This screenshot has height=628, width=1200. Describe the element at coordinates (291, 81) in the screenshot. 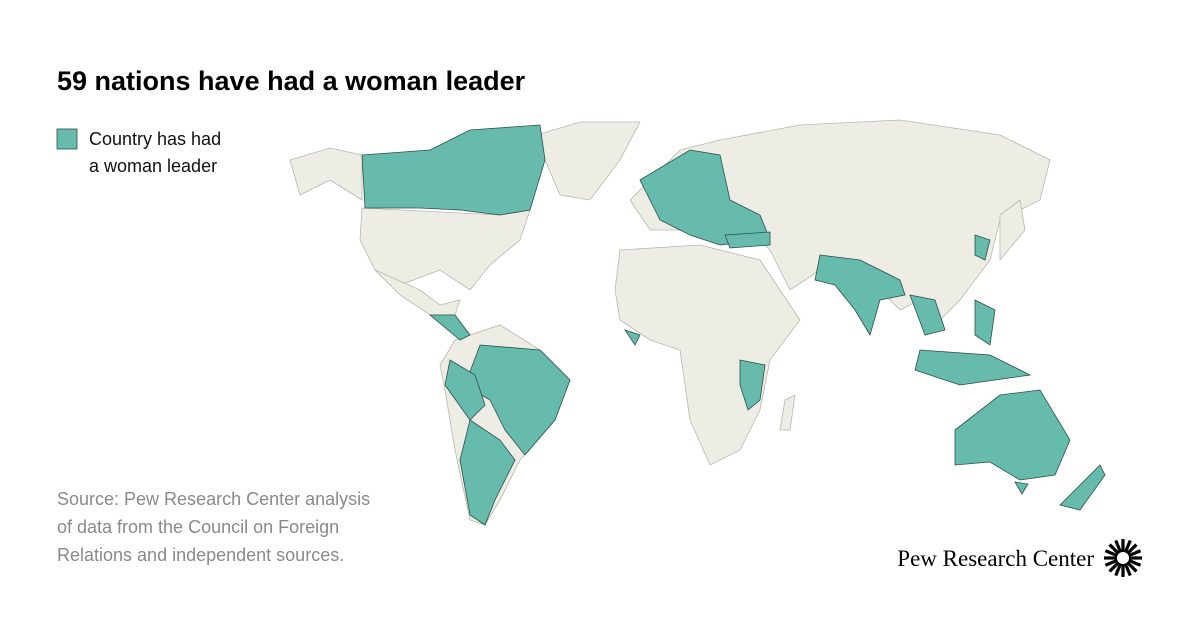

I see `title: 59 nations have had a woman leader` at that location.